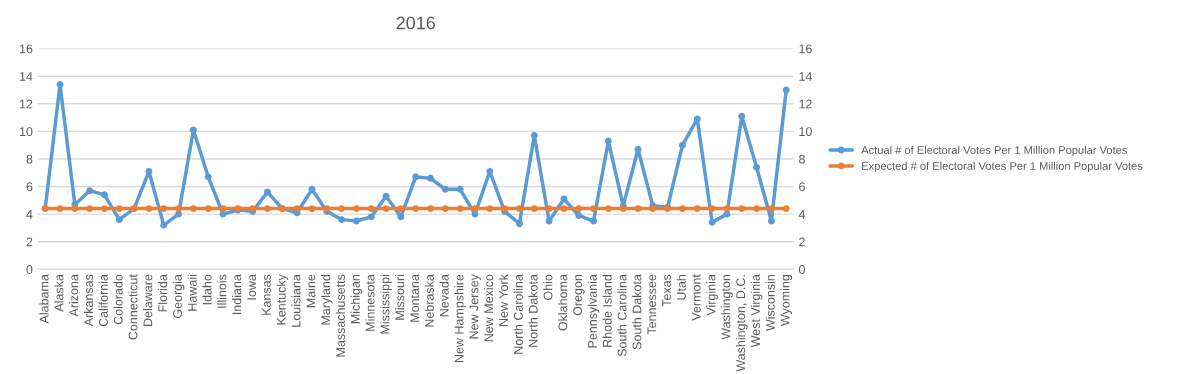 The image size is (1181, 374). Describe the element at coordinates (712, 295) in the screenshot. I see `x-tick-label: Virginia` at that location.